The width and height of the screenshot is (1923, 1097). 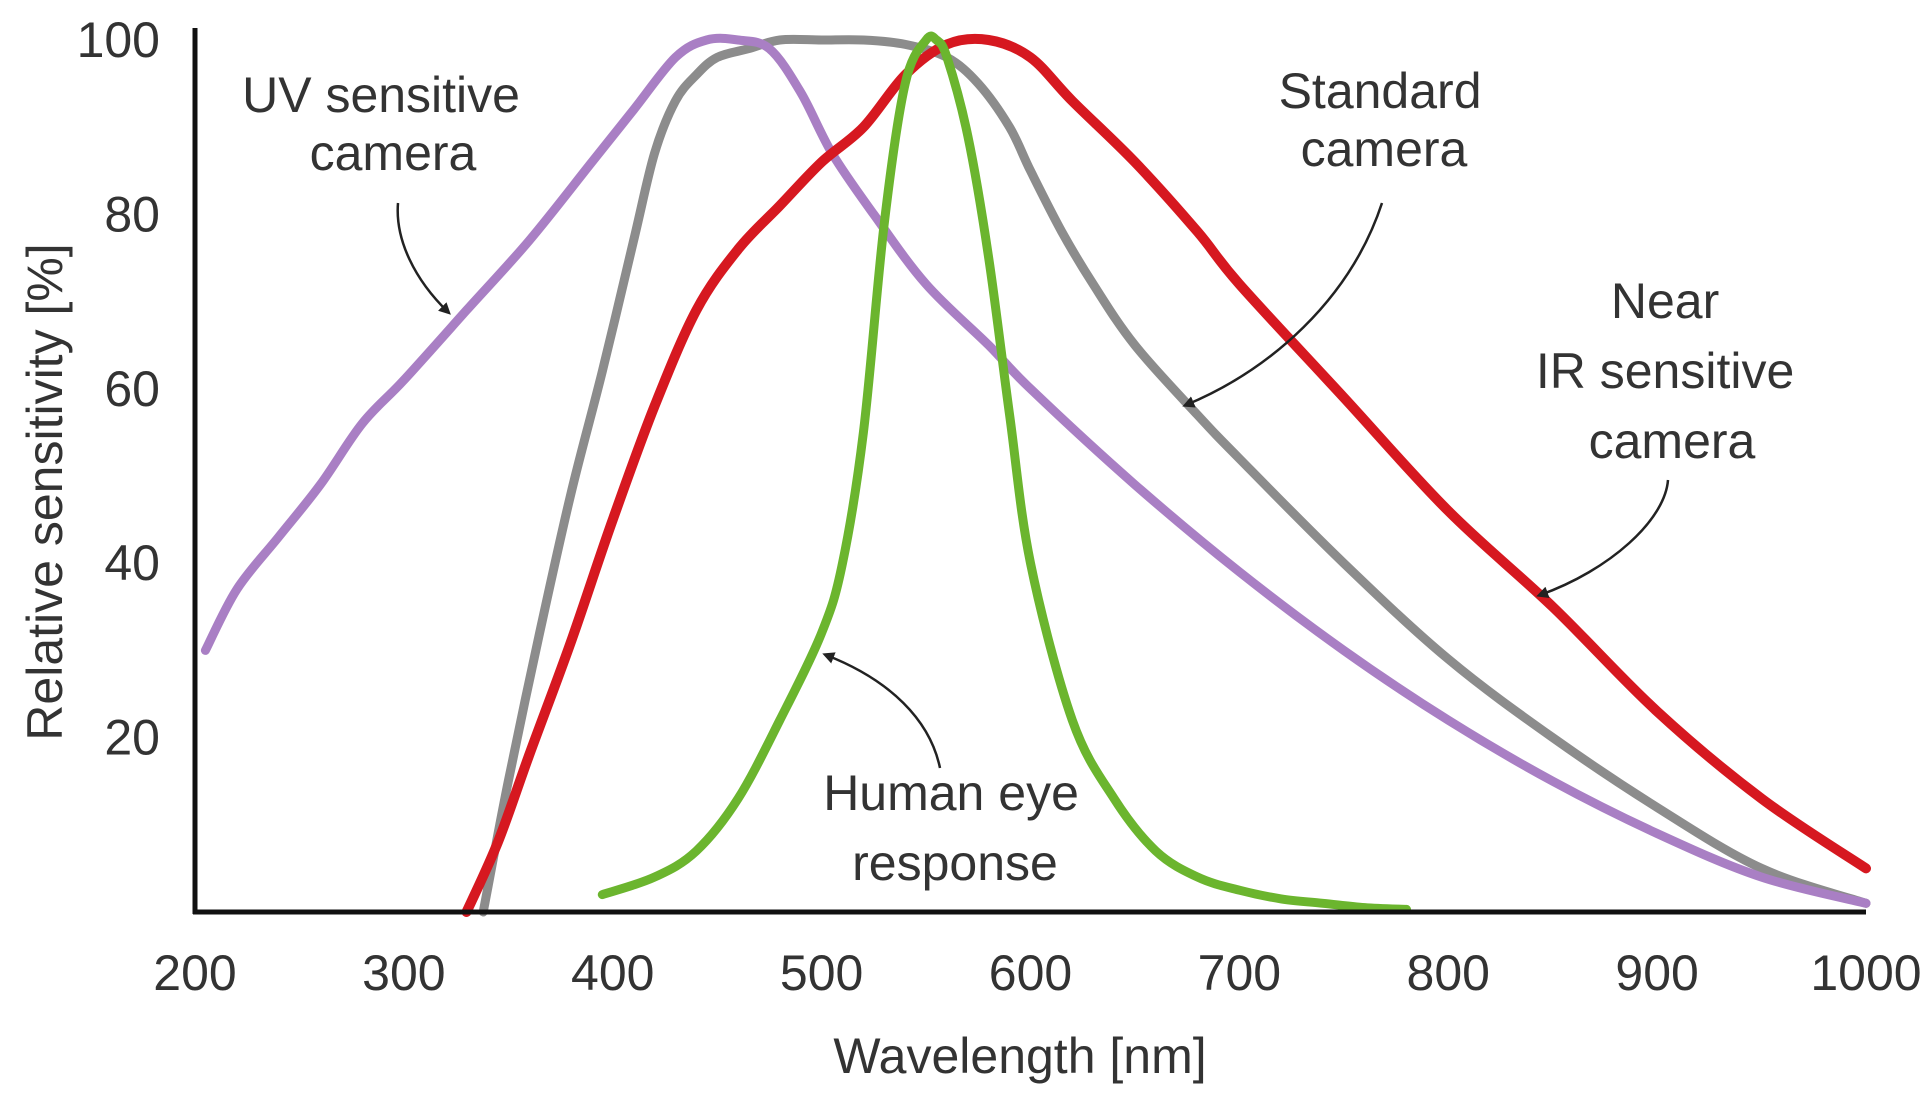 I want to click on y-tick-label: 80, so click(x=132, y=214).